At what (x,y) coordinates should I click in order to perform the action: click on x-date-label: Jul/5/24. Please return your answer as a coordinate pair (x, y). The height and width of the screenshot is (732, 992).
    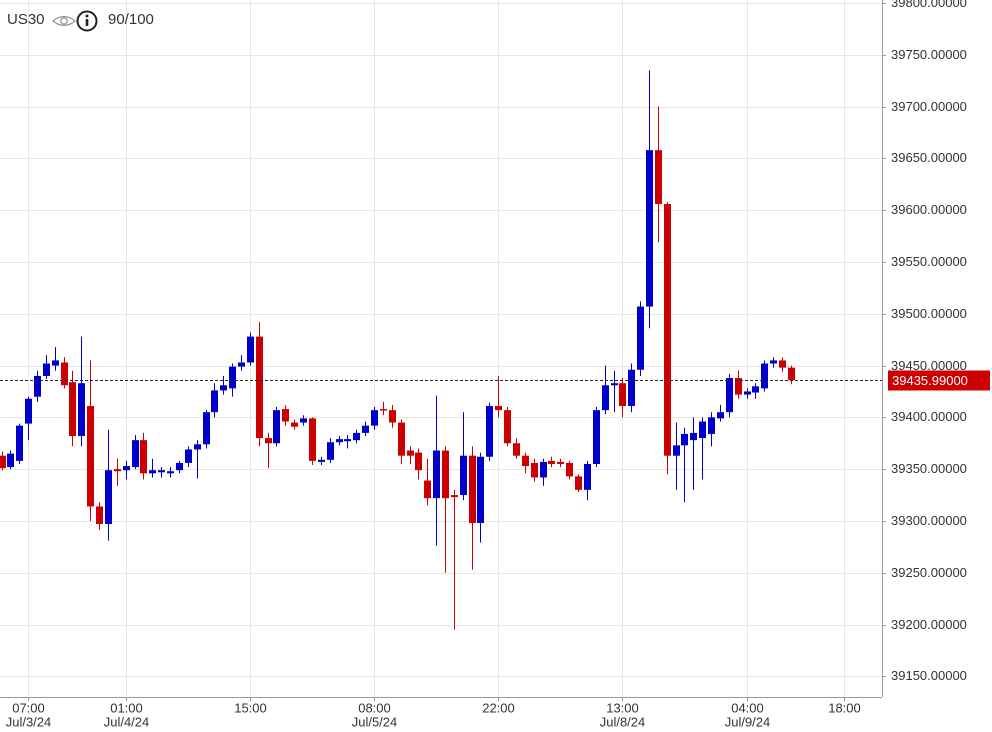
    Looking at the image, I should click on (375, 721).